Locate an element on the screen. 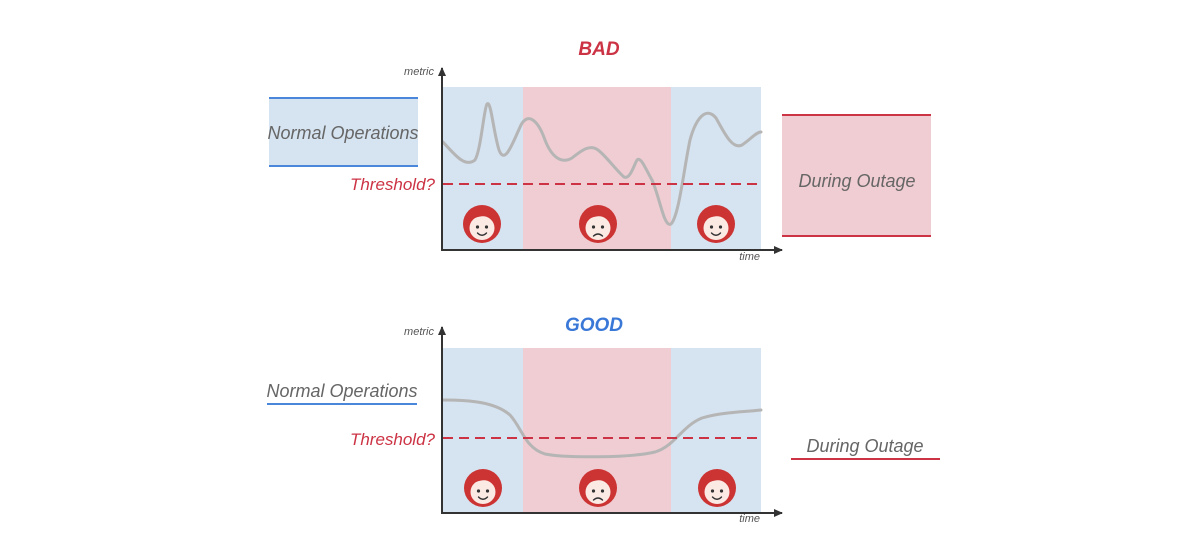  during-outage-box is located at coordinates (856, 175).